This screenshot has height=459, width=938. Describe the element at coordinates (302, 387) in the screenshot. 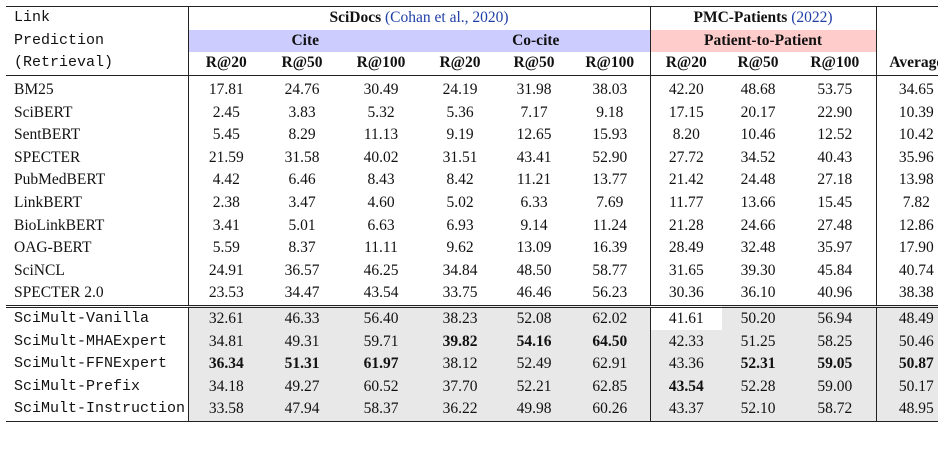

I see `score-cell: 49.27` at that location.